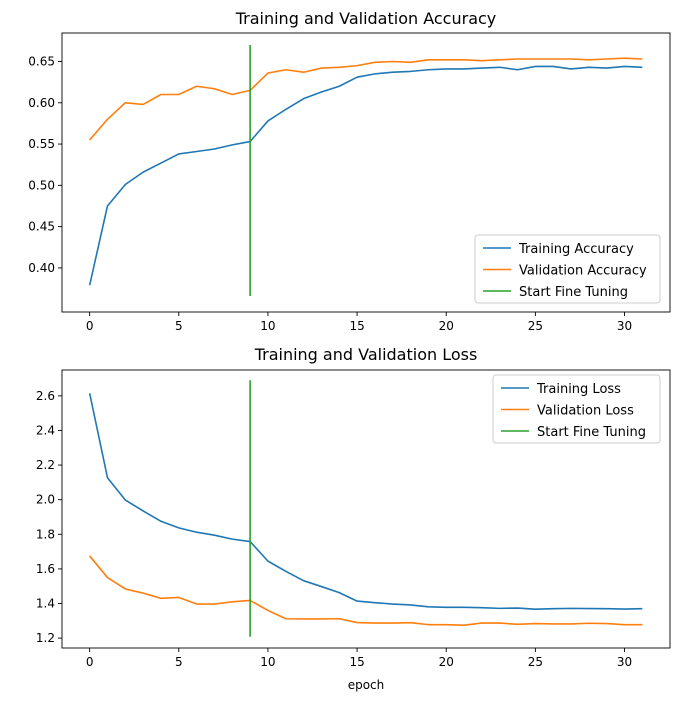  What do you see at coordinates (366, 685) in the screenshot?
I see `x-axis-label: epoch` at bounding box center [366, 685].